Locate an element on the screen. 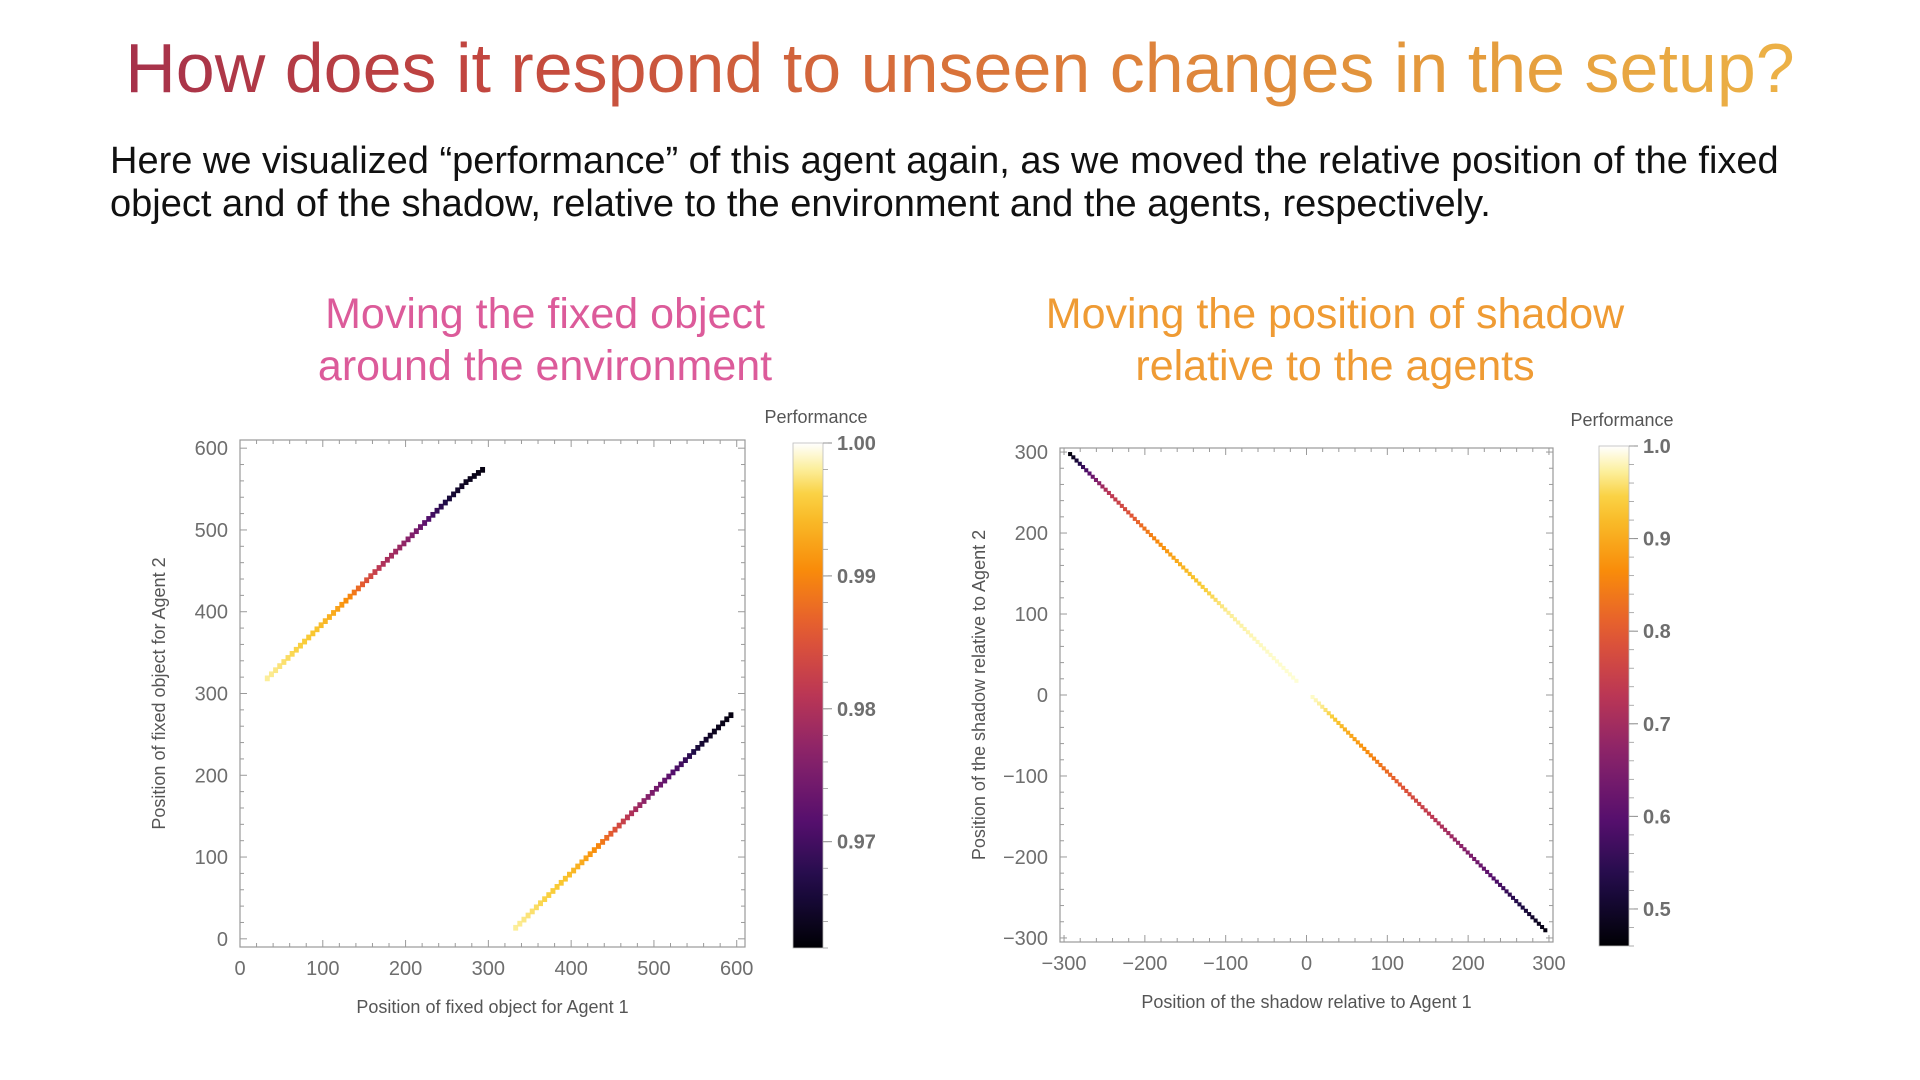  plot-frame is located at coordinates (1306, 695).